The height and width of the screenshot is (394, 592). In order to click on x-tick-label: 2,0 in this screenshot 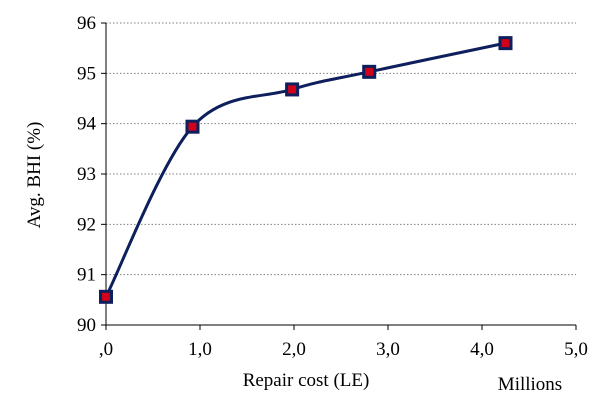, I will do `click(294, 349)`.